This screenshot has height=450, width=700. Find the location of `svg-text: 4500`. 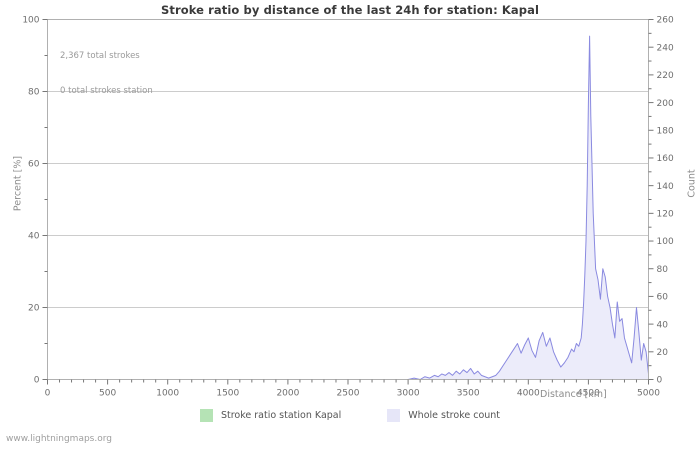

svg-text: 4500 is located at coordinates (588, 394).